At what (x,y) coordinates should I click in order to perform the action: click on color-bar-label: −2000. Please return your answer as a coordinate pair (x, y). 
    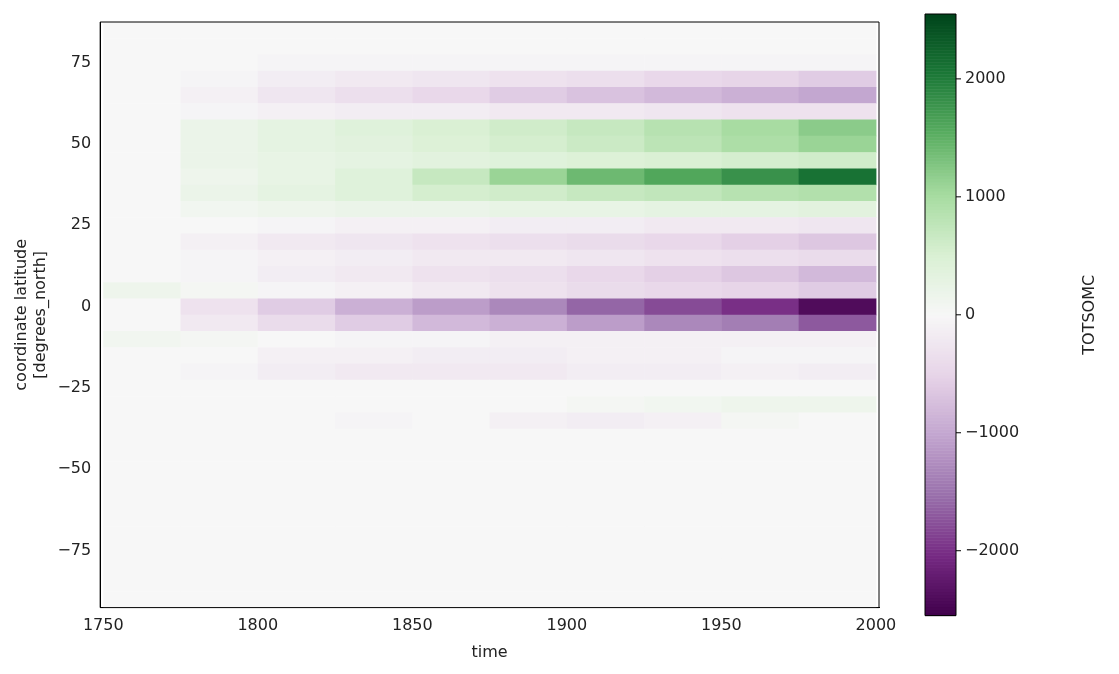
    Looking at the image, I should click on (992, 549).